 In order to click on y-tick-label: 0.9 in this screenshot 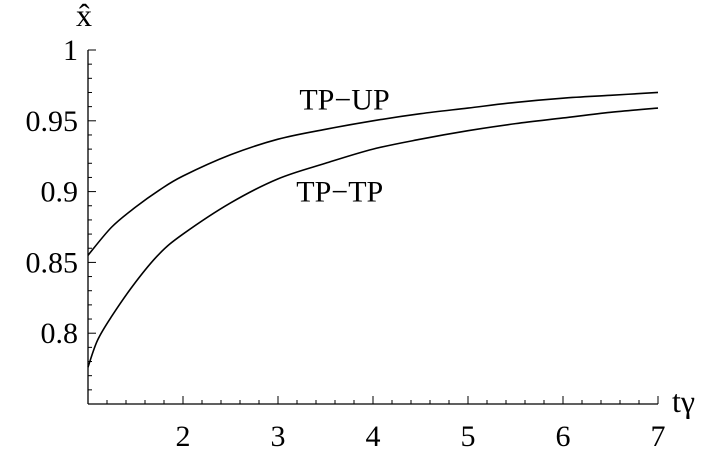, I will do `click(60, 192)`.